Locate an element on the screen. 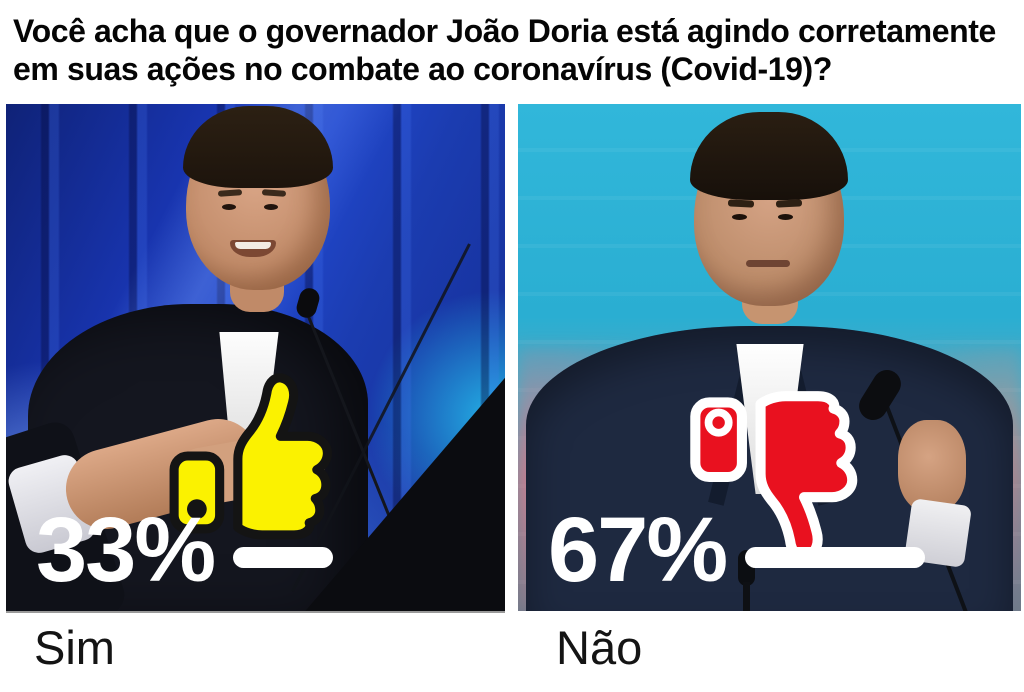  thumbs-up-icon is located at coordinates (250, 456).